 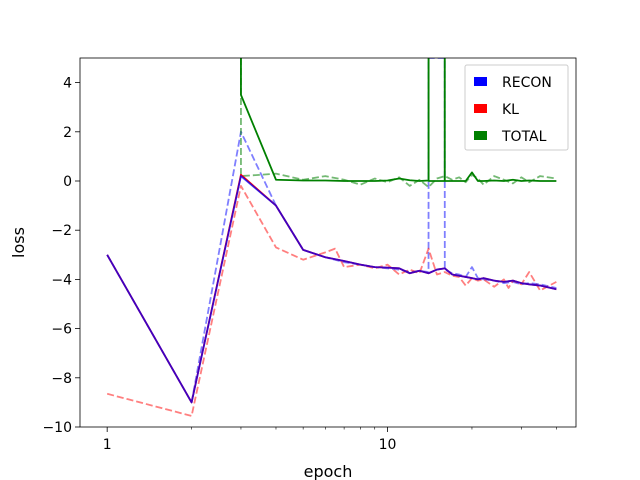 What do you see at coordinates (67, 84) in the screenshot?
I see `y-tick-label: 4` at bounding box center [67, 84].